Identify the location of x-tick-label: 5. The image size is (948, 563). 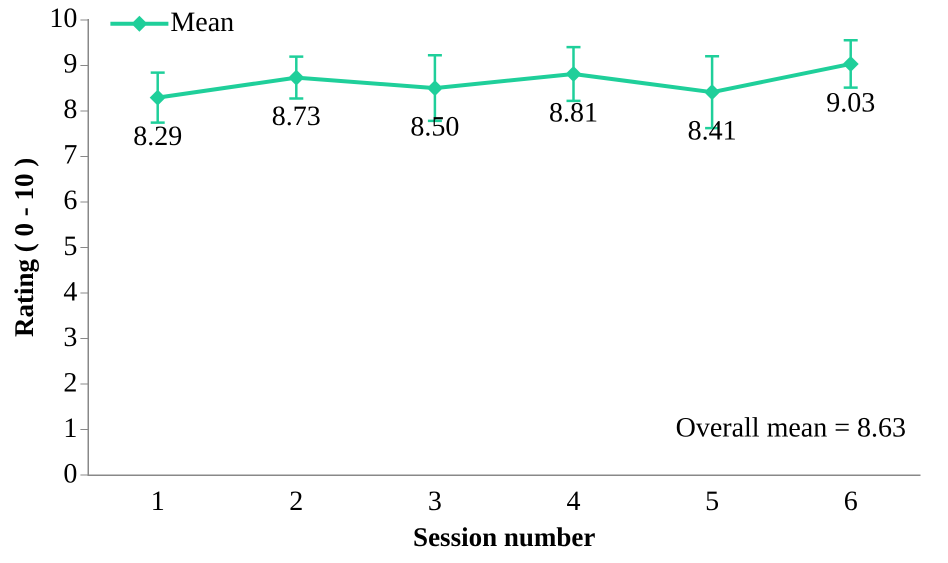
(712, 502).